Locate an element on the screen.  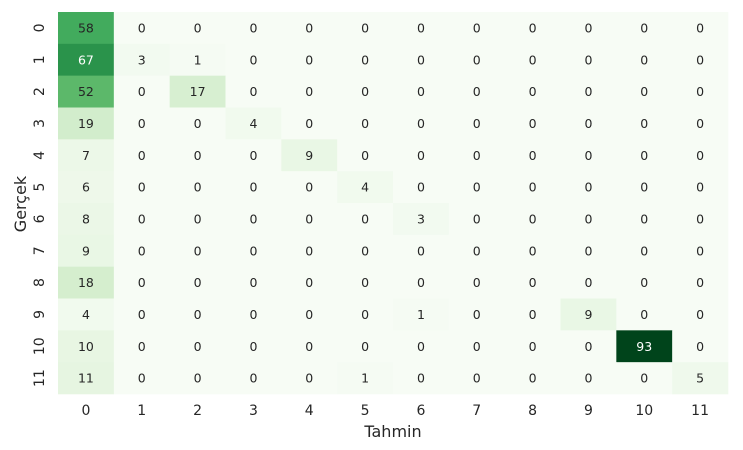
cell-value-r0-c11: 0 is located at coordinates (700, 27).